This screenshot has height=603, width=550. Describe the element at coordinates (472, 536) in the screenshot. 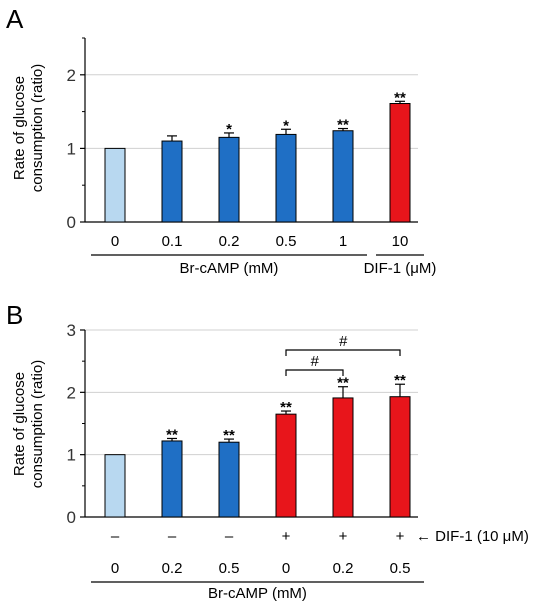

I see `panel-b-dif-label: ← DIF-1 (10 μM)` at that location.